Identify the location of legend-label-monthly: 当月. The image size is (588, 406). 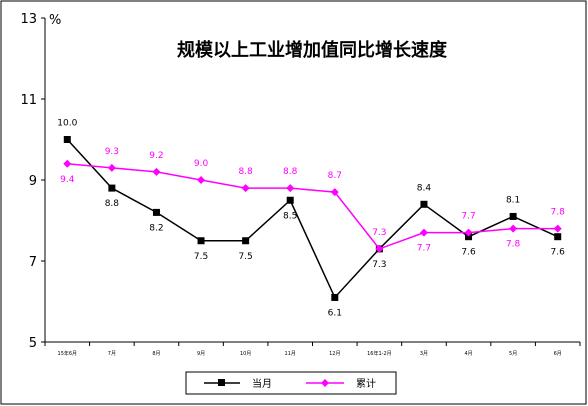
(262, 383).